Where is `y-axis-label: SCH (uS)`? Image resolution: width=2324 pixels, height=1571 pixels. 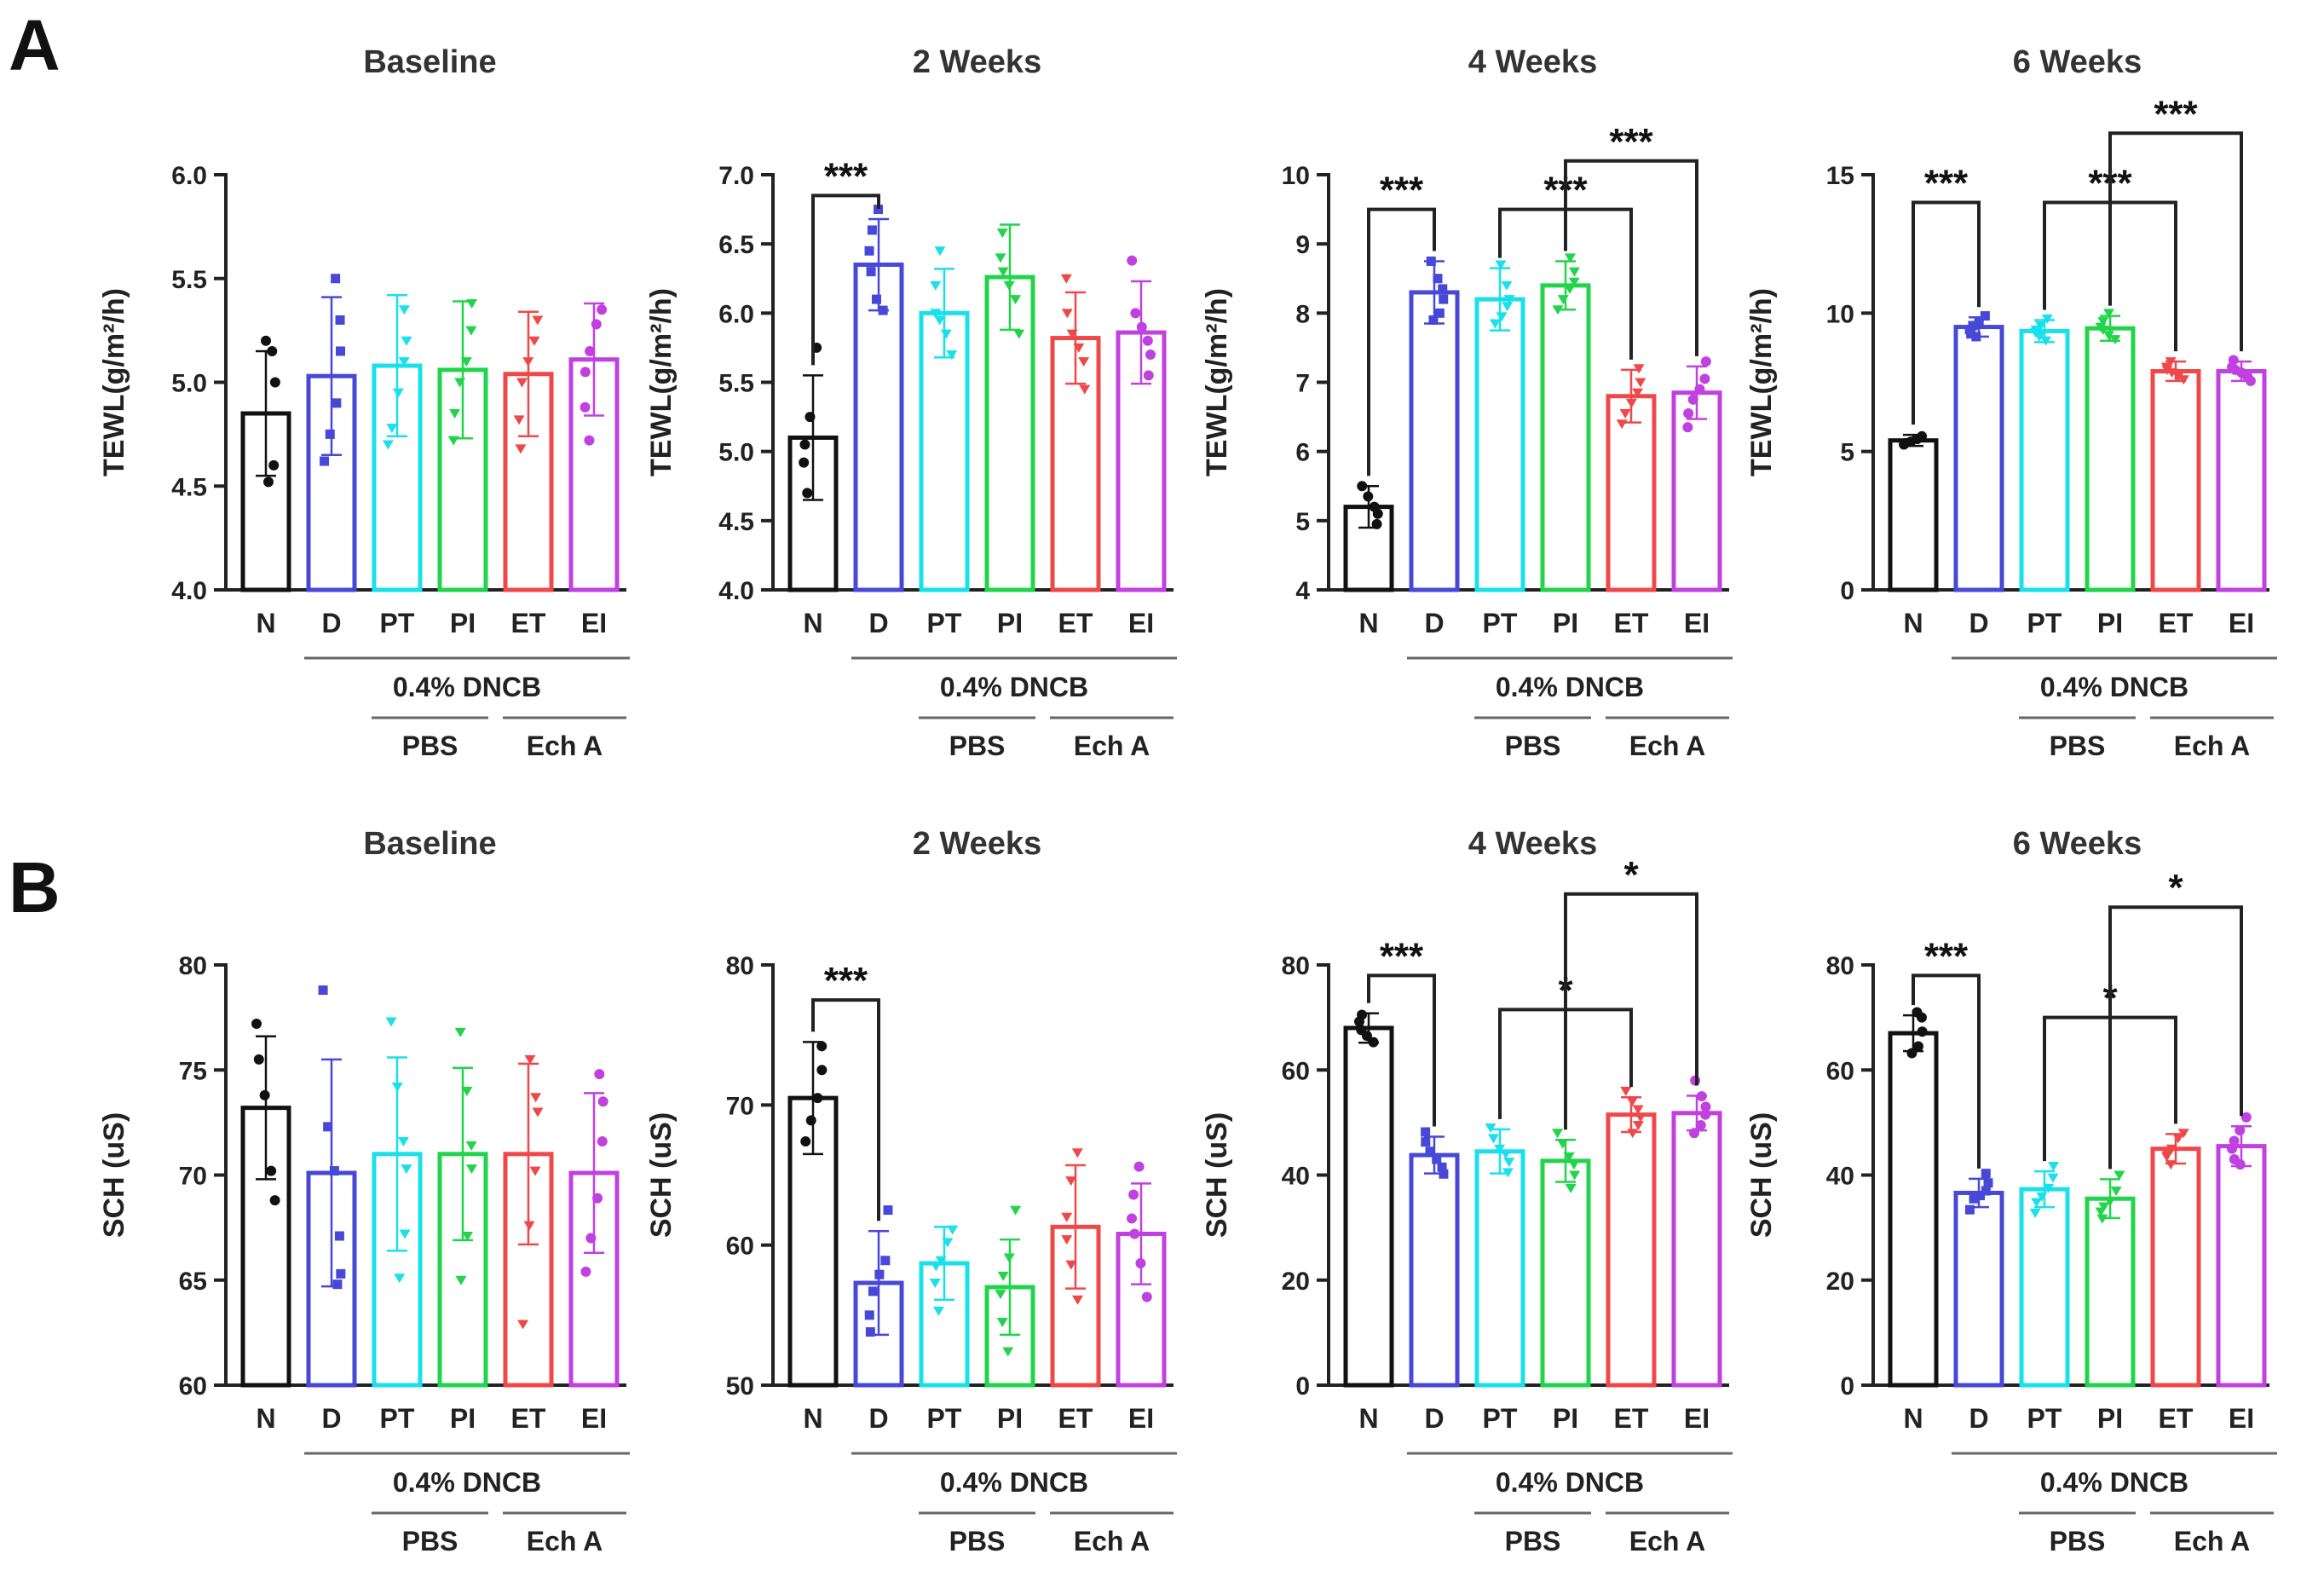 y-axis-label: SCH (uS) is located at coordinates (1761, 1175).